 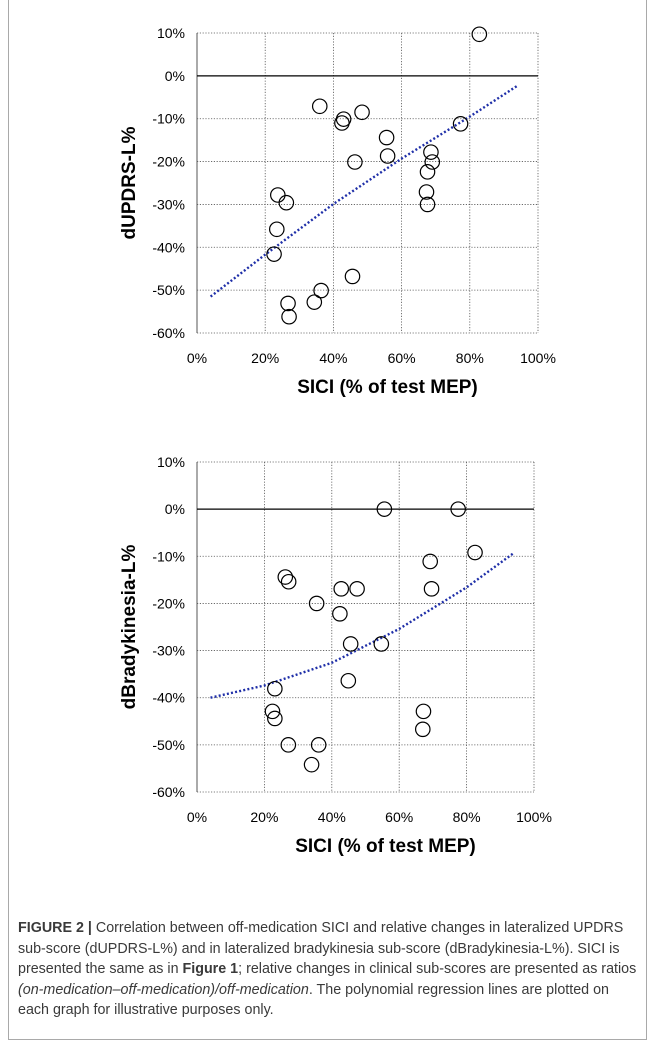 What do you see at coordinates (55, 928) in the screenshot?
I see `caption-label: FIGURE 2 |` at bounding box center [55, 928].